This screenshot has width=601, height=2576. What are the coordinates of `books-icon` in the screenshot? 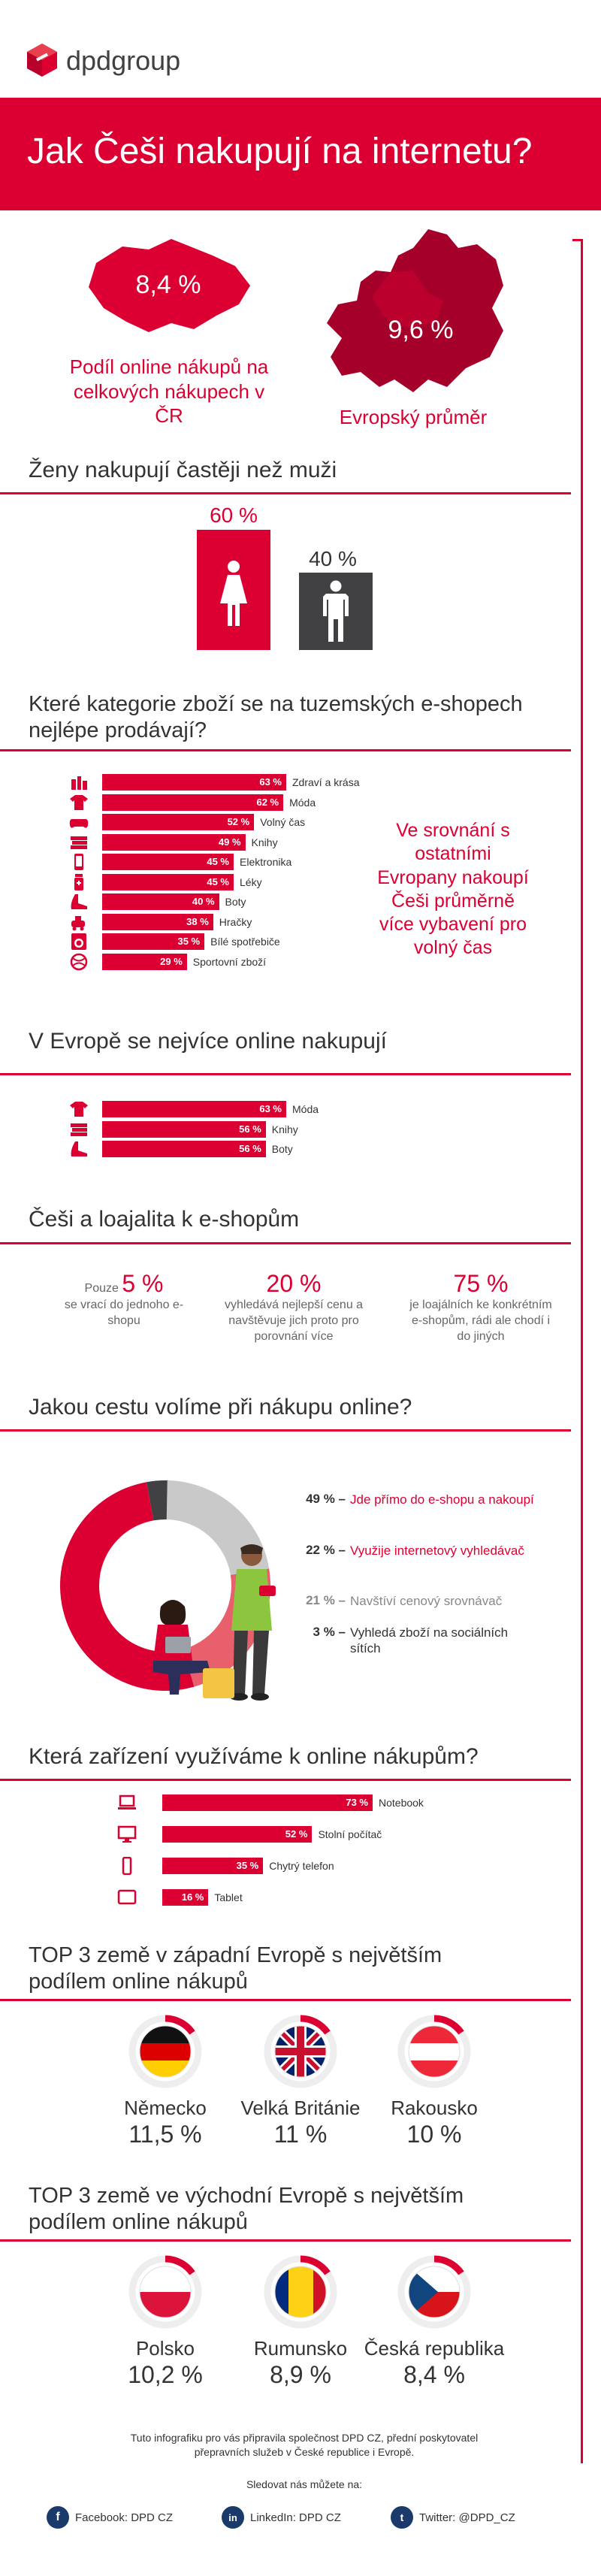 It's located at (79, 1130).